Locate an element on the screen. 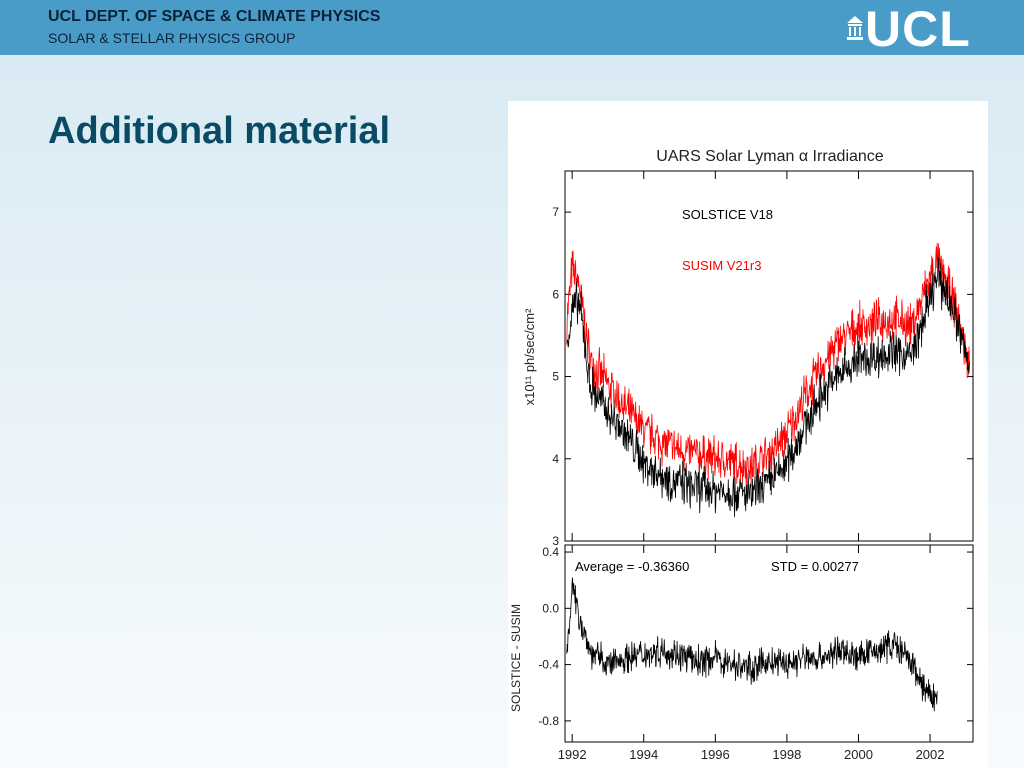  top-ytick-label: 5 is located at coordinates (555, 377).